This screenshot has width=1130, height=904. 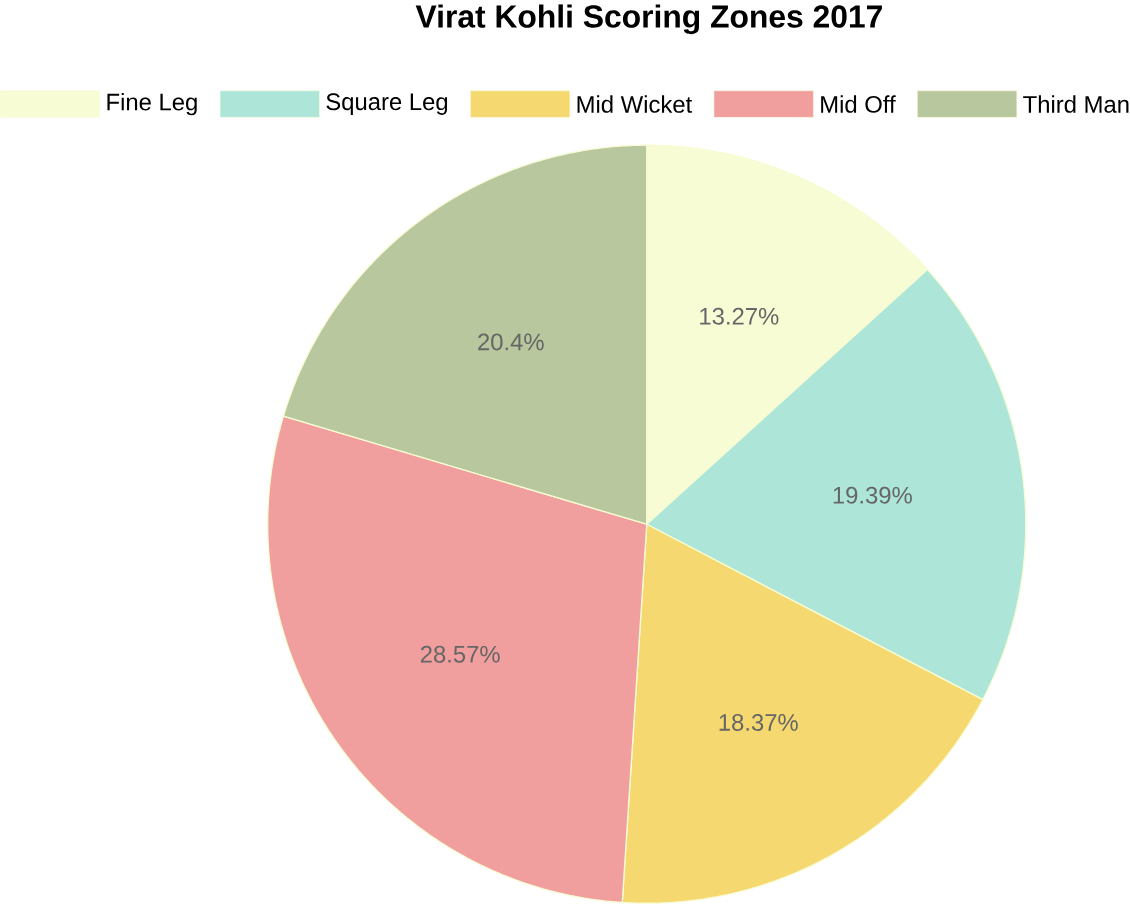 What do you see at coordinates (635, 104) in the screenshot?
I see `legend-label: Mid Wicket` at bounding box center [635, 104].